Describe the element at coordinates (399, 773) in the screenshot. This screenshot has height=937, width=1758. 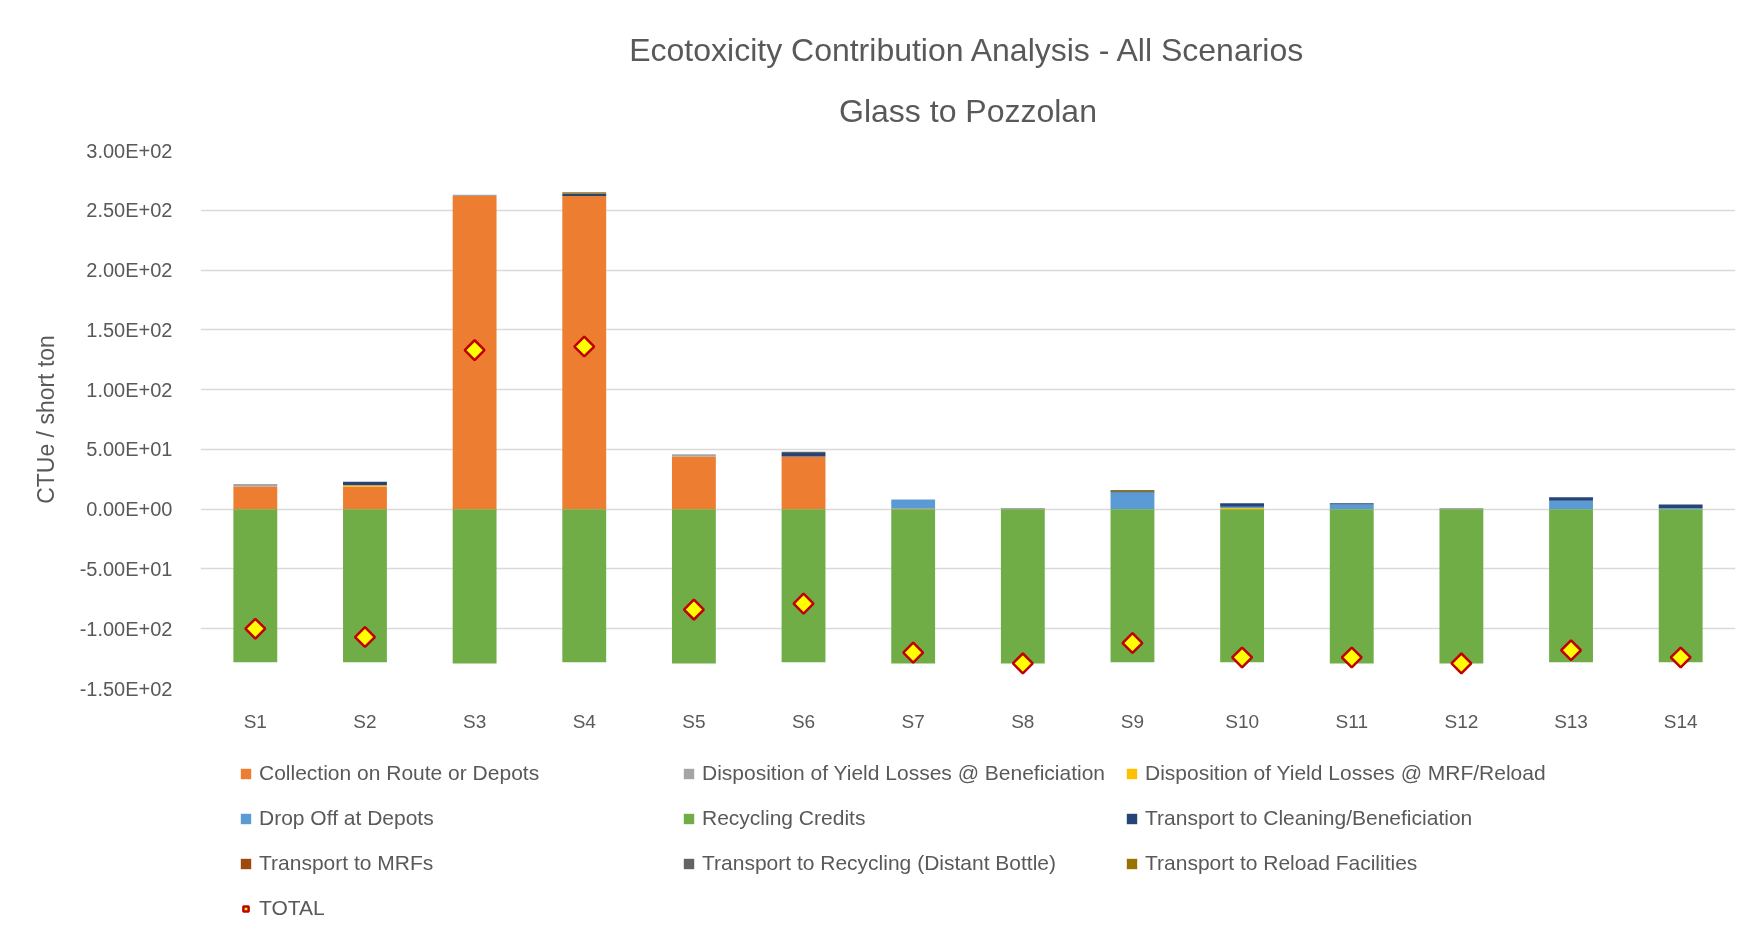
I see `legend-label: Collection on Route or Depots` at that location.